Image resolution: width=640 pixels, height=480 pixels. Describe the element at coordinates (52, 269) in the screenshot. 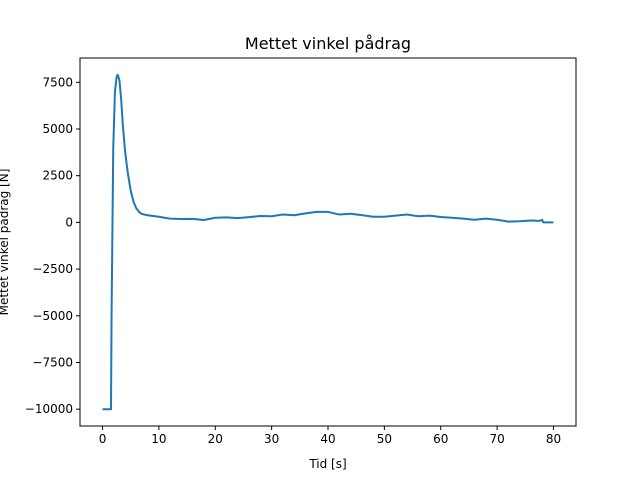

I see `y-tick-label: −2500` at that location.